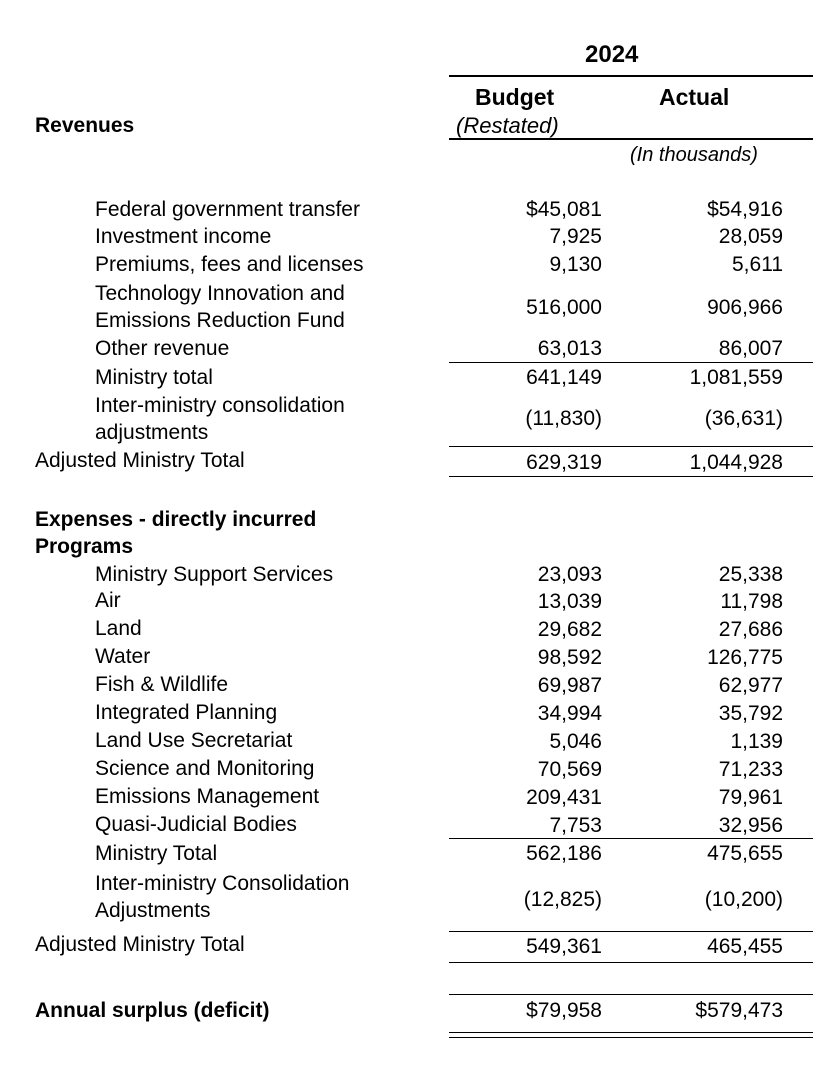 This screenshot has width=814, height=1070. What do you see at coordinates (750, 825) in the screenshot?
I see `actual-value: 32,956` at bounding box center [750, 825].